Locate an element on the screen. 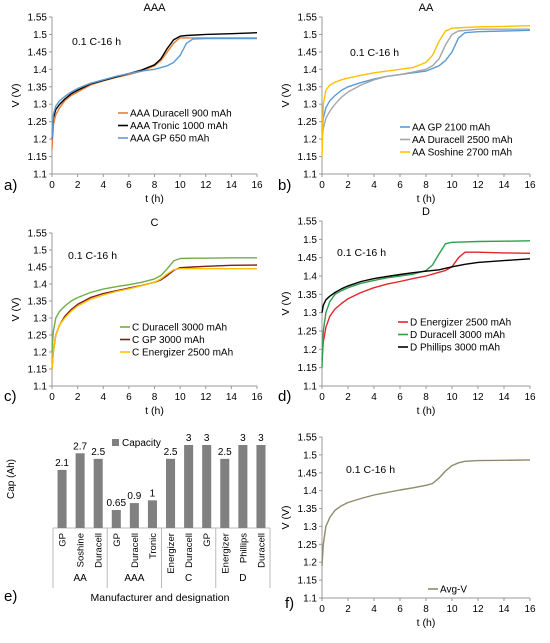 This screenshot has width=550, height=643. bar-value-label: 1 is located at coordinates (153, 493).